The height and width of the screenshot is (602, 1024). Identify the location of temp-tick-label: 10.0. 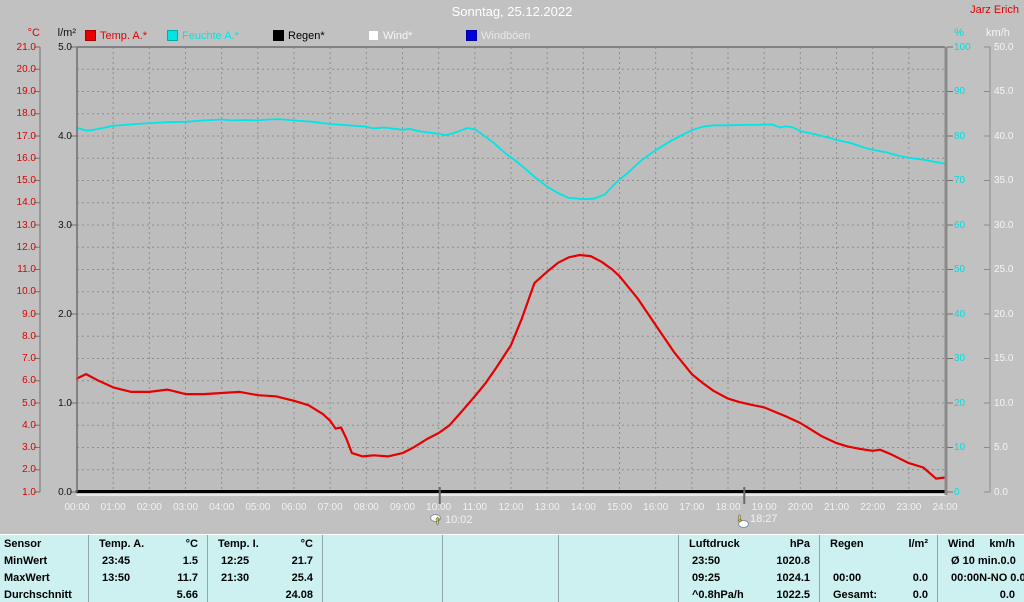
(26, 292).